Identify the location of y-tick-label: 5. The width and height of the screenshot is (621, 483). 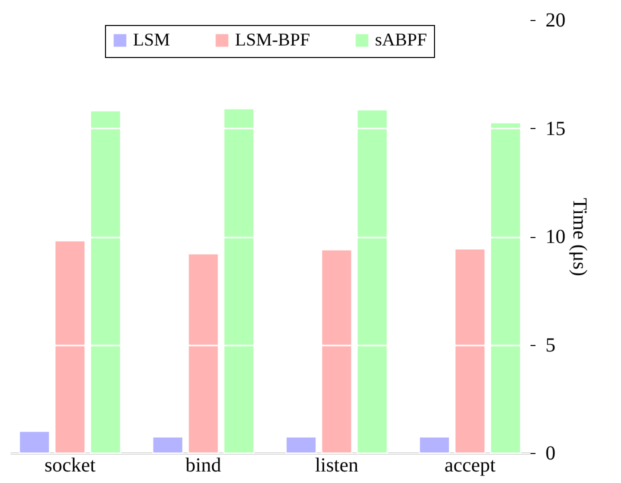
(551, 345).